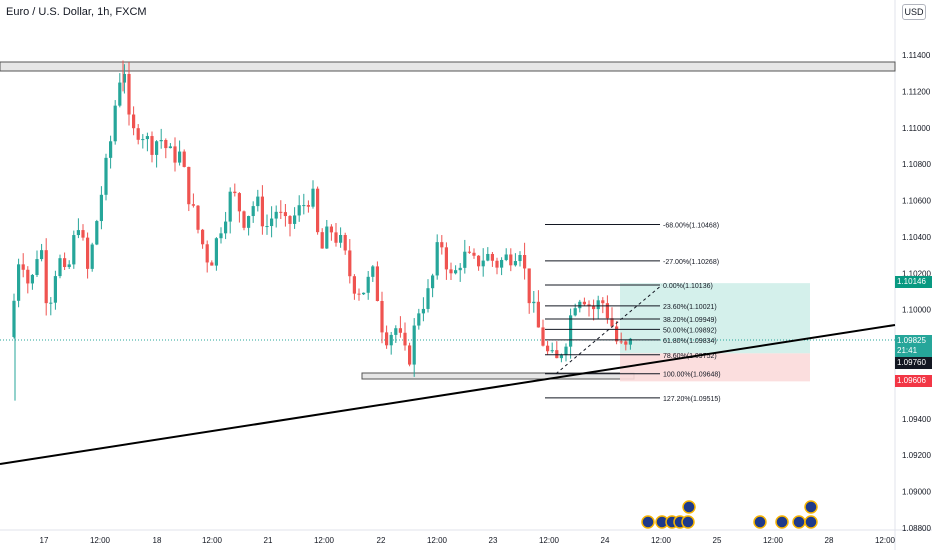 This screenshot has height=550, width=932. I want to click on current-price-label: 1.09825 21:41, so click(913, 346).